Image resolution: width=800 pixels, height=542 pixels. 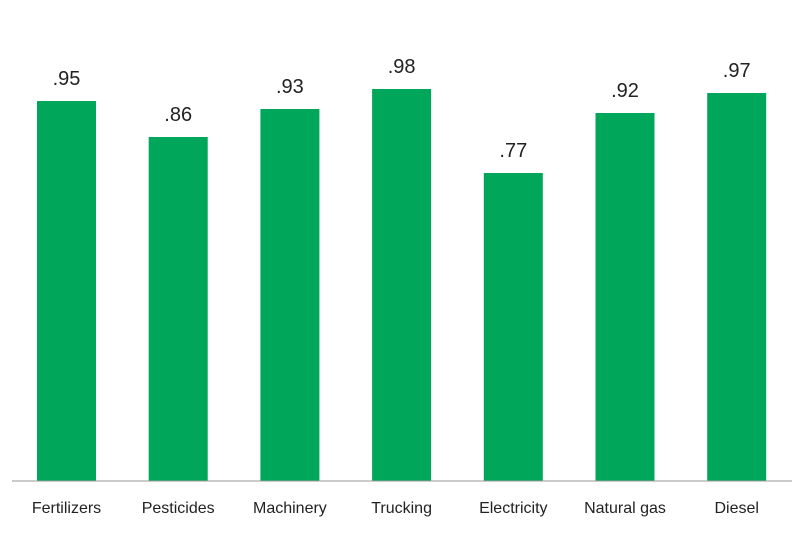 I want to click on category-label-electricity: Electricity, so click(x=513, y=508).